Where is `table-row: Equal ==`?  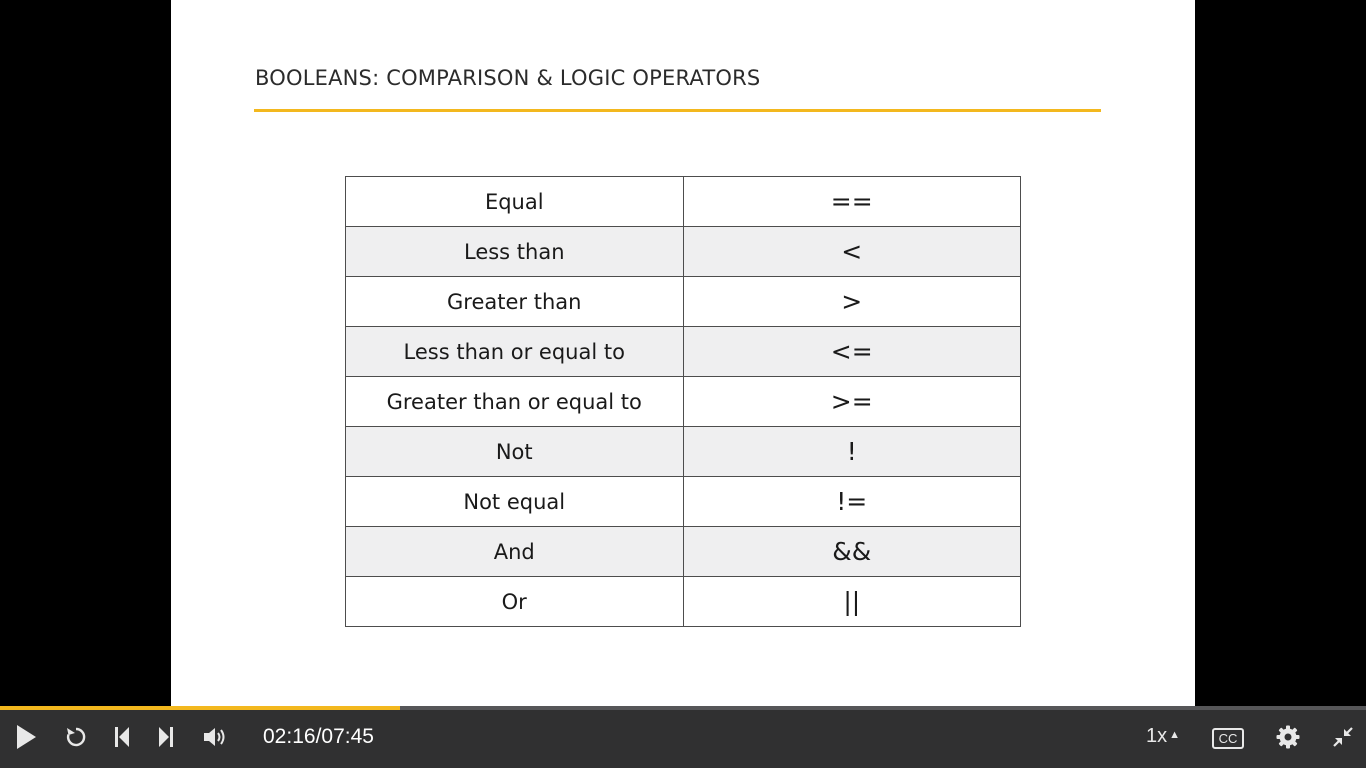
table-row: Equal == is located at coordinates (683, 201).